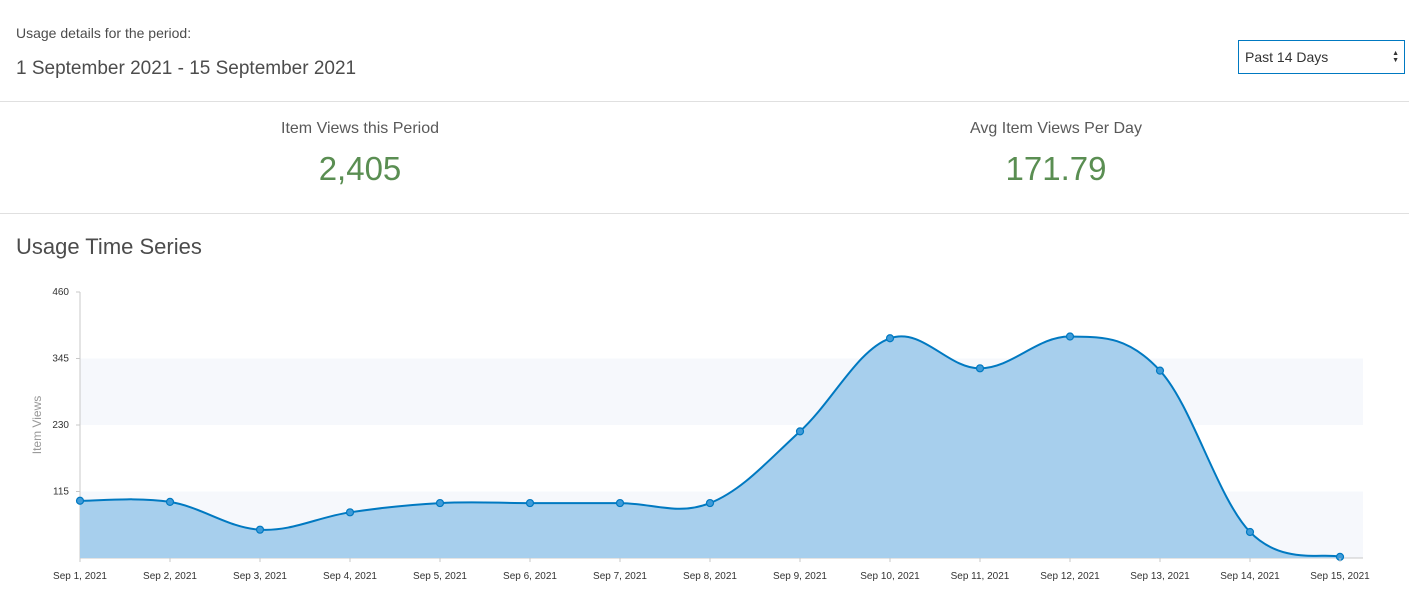 The image size is (1409, 613). I want to click on x-tick-label: Sep 3, 2021, so click(260, 576).